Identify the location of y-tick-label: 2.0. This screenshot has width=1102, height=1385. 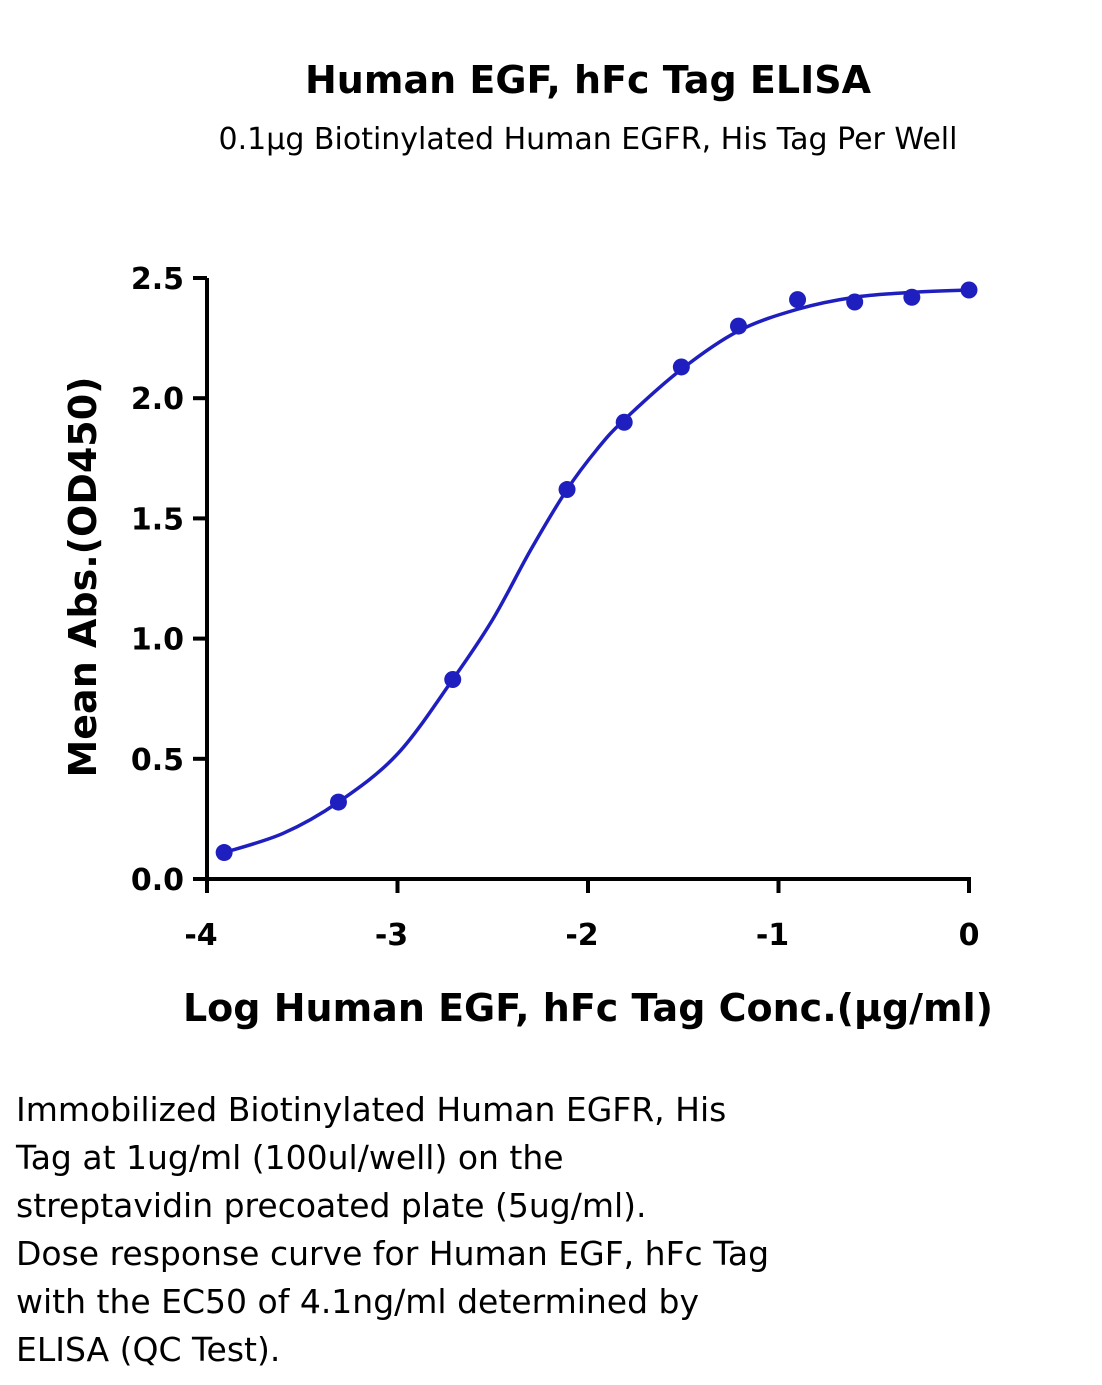
(157, 399).